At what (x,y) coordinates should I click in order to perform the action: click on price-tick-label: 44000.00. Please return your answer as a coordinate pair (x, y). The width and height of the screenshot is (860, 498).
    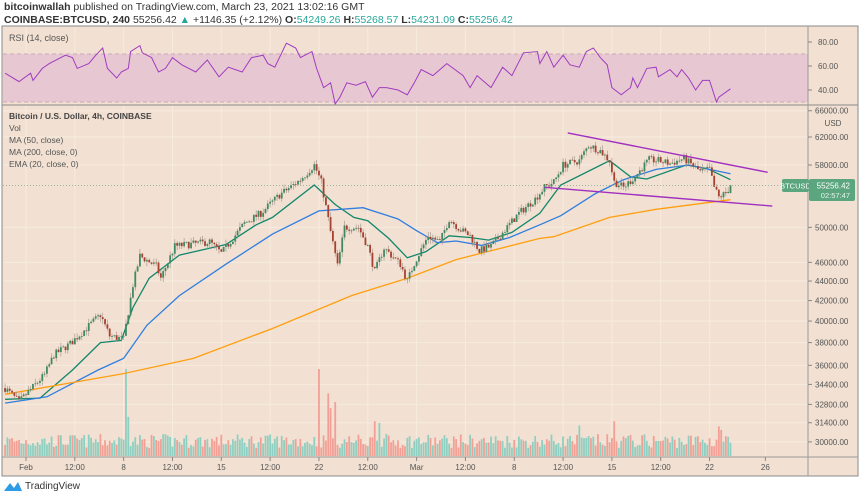
    Looking at the image, I should click on (832, 281).